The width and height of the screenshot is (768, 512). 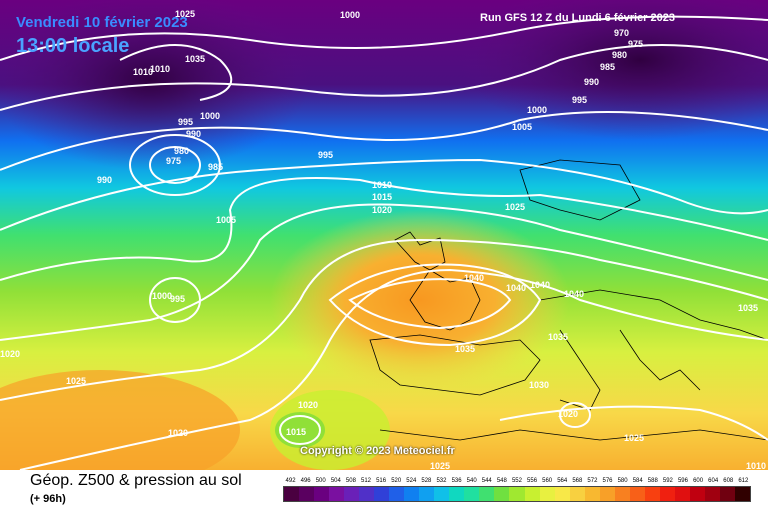 I want to click on copyright: Copyright © 2023 Meteociel.fr, so click(x=377, y=451).